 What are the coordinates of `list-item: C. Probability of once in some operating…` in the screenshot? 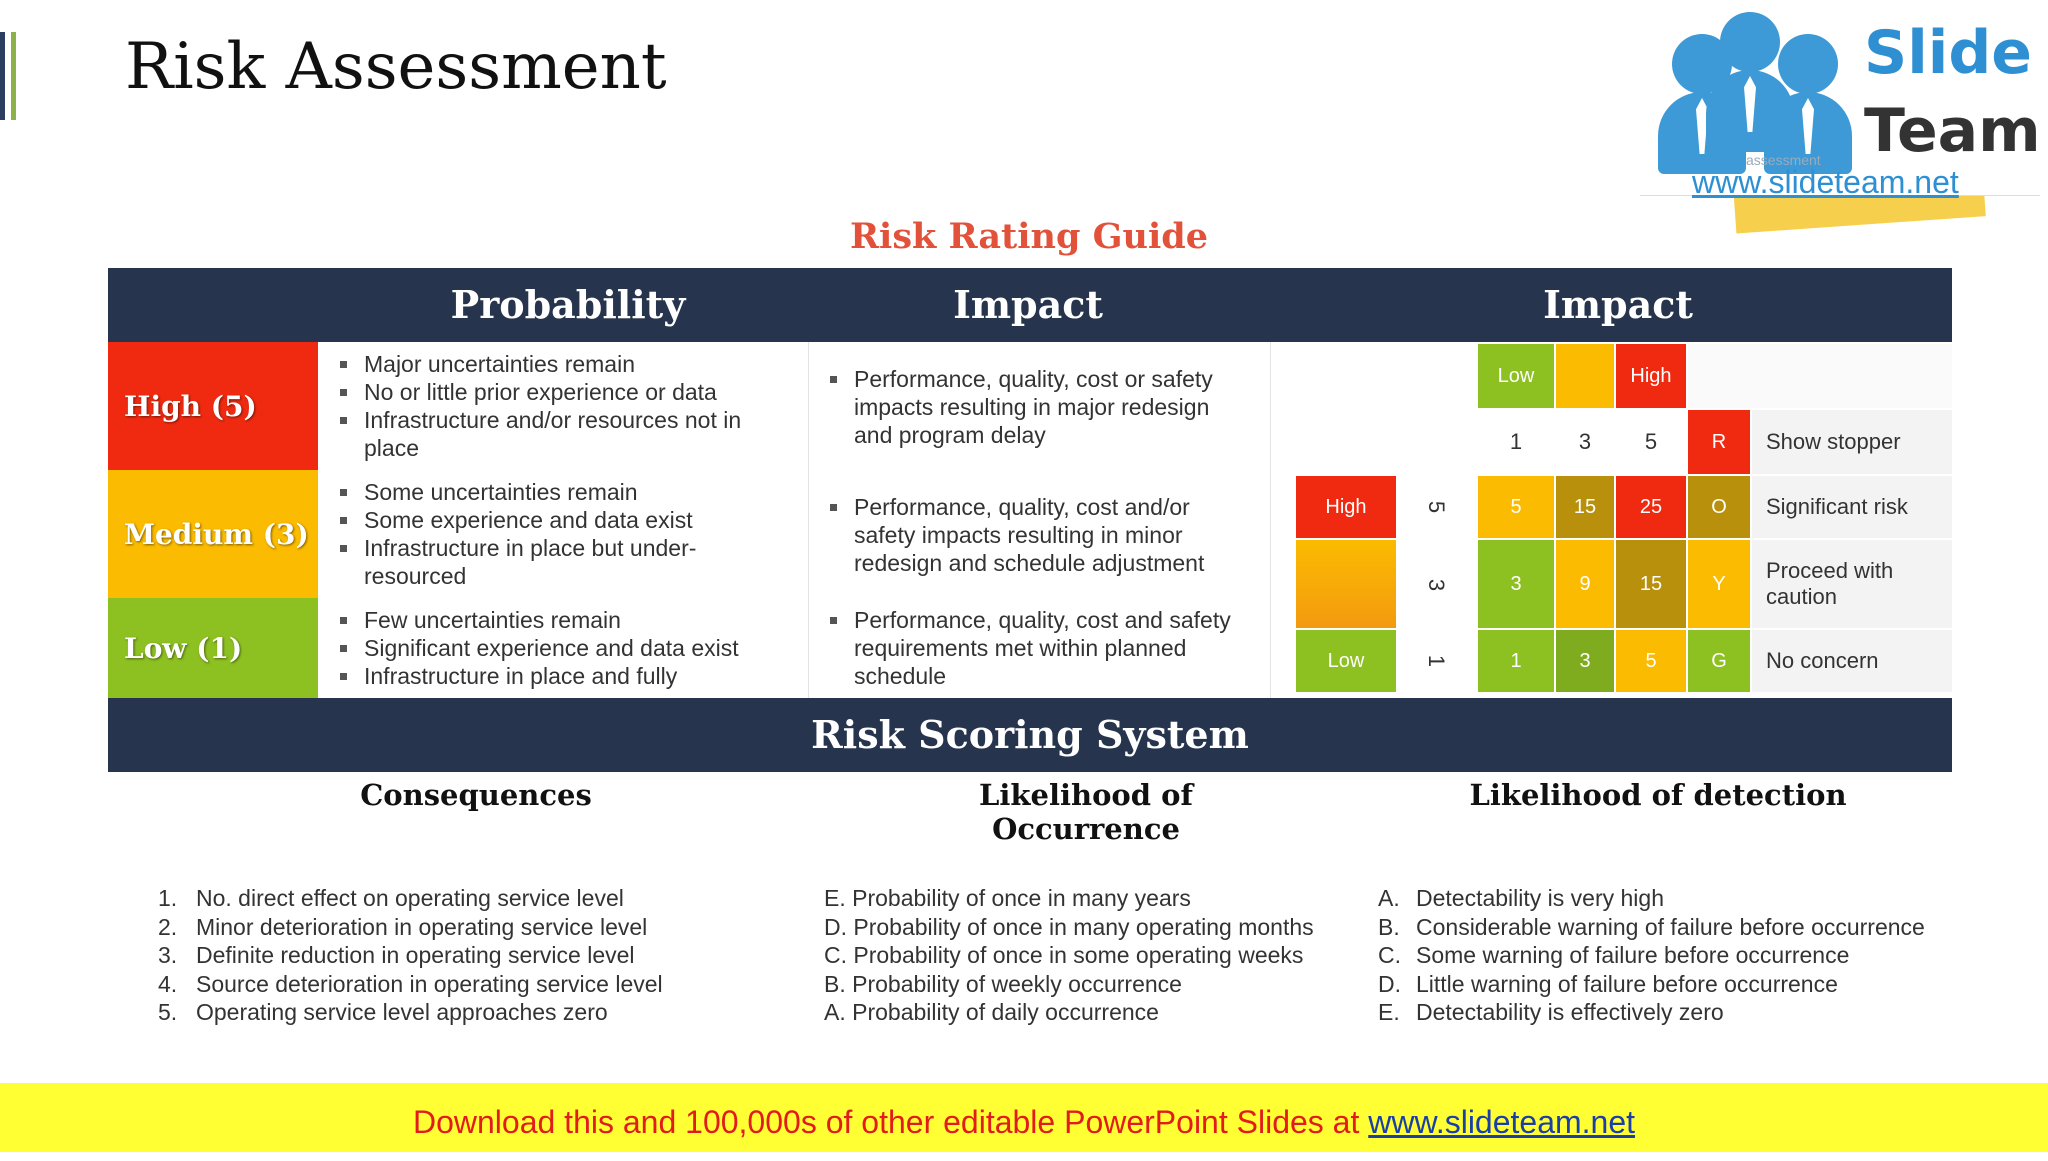 It's located at (1064, 955).